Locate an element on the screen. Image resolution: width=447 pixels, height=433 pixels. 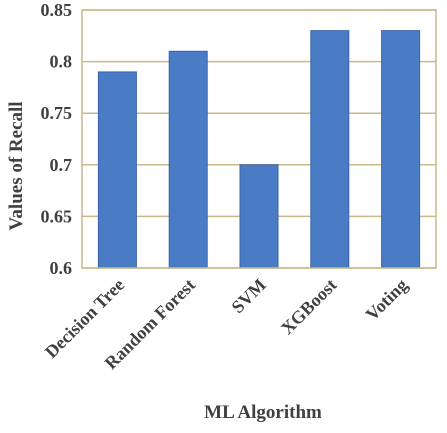
bar-decision-tree is located at coordinates (117, 170).